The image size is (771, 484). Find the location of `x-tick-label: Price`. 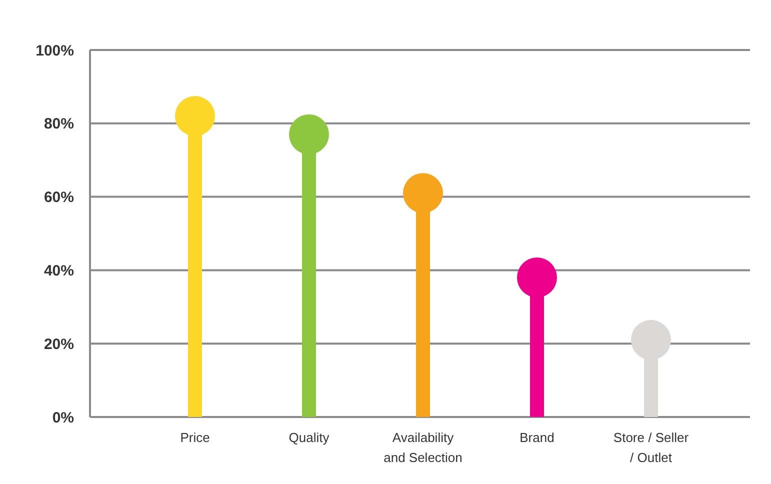

x-tick-label: Price is located at coordinates (195, 437).